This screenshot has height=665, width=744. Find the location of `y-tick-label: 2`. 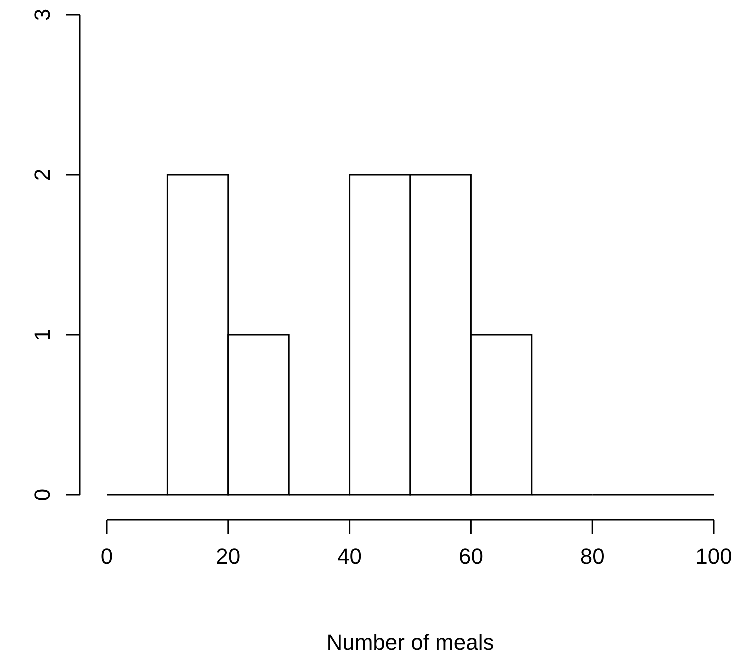

y-tick-label: 2 is located at coordinates (42, 175).